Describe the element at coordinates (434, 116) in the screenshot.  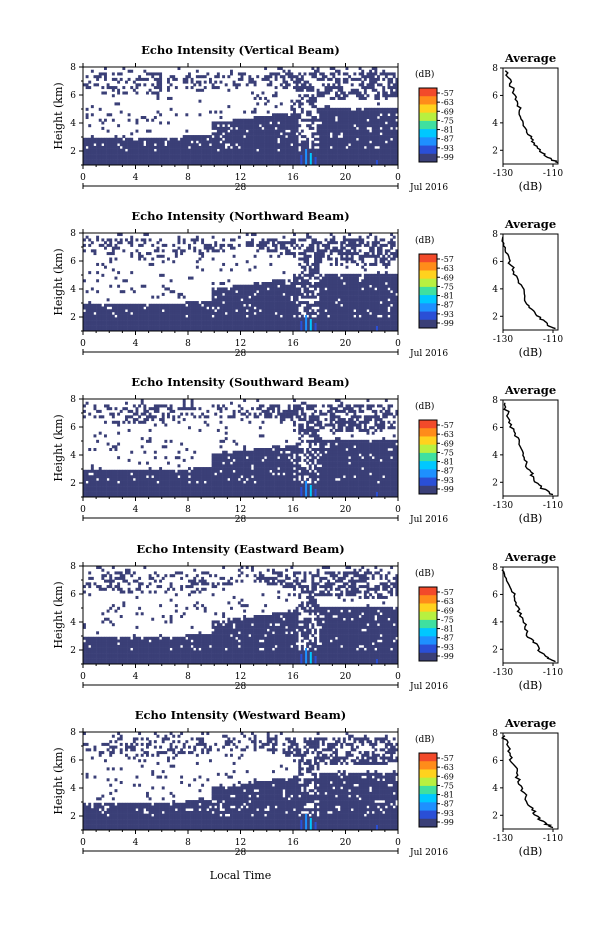
I see `colorbar: (dB)-57-63-69-75-81-87-93-99` at that location.